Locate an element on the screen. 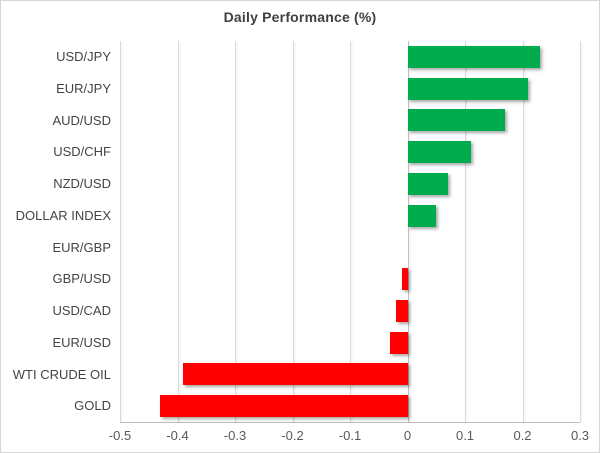 This screenshot has height=453, width=600. zero-axis-line is located at coordinates (408, 231).